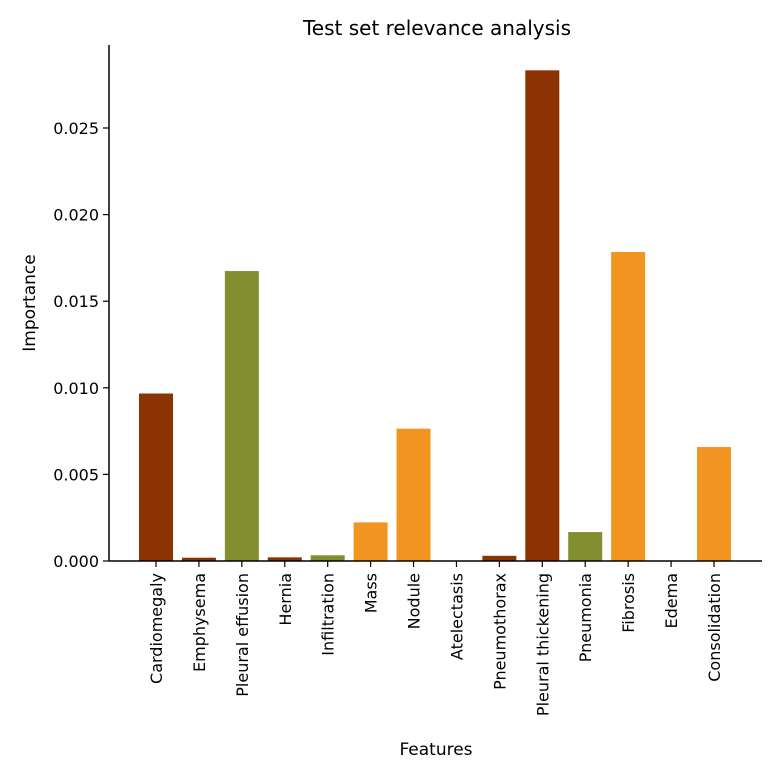 This screenshot has width=780, height=780. Describe the element at coordinates (436, 28) in the screenshot. I see `chart-title: Test set relevance analysis` at that location.